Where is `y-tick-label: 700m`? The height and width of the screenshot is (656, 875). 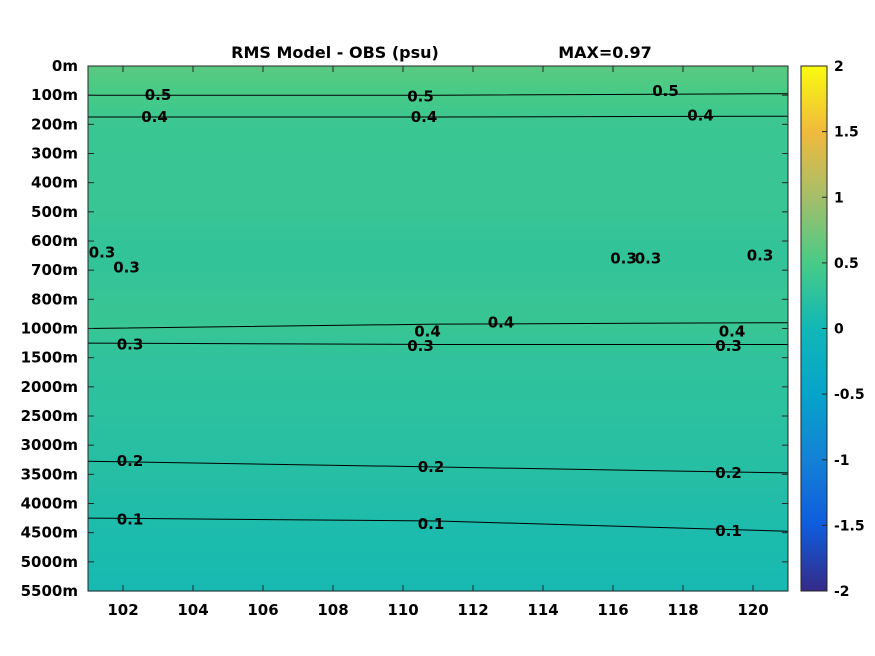 y-tick-label: 700m is located at coordinates (54, 270).